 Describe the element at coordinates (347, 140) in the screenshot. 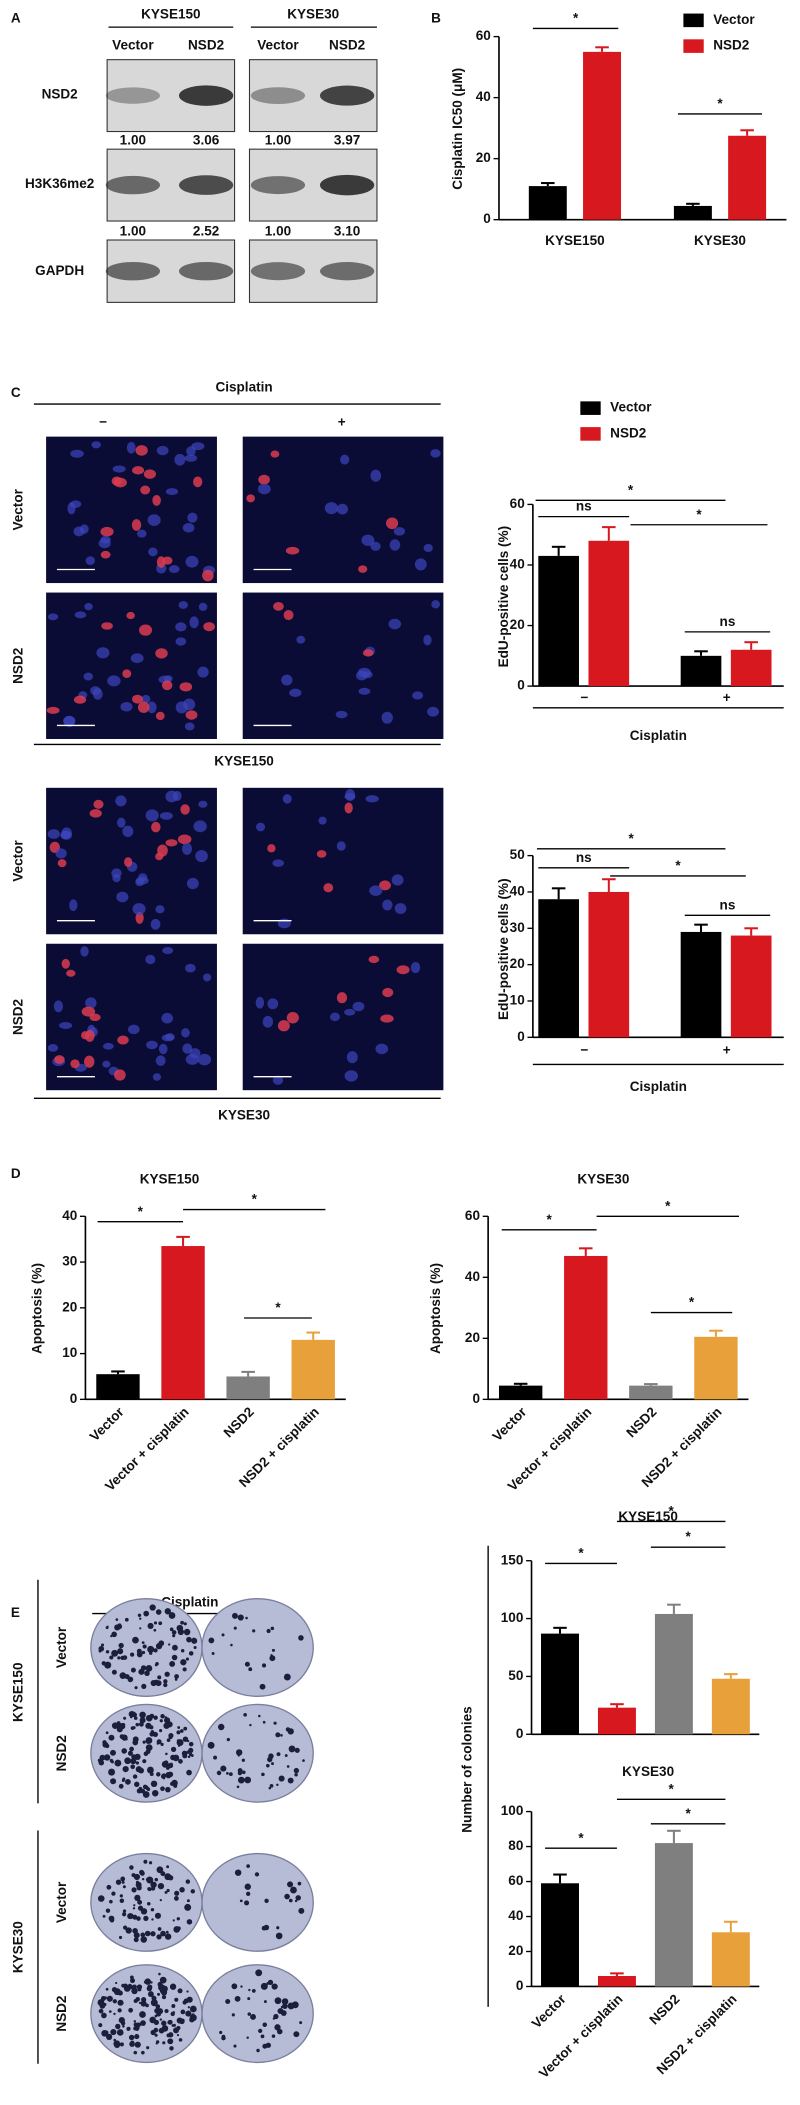

I see `quantification: 3.97` at that location.